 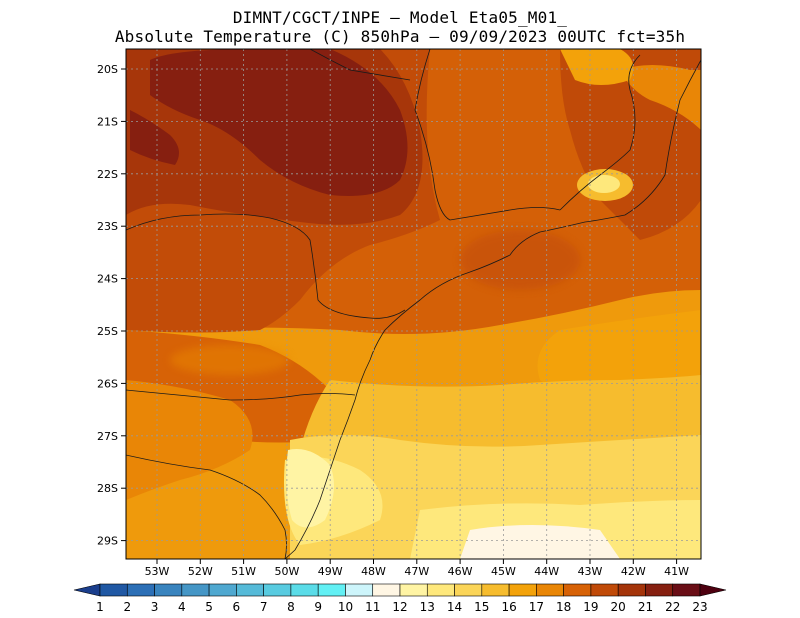 What do you see at coordinates (243, 571) in the screenshot?
I see `lon-label: 51W` at bounding box center [243, 571].